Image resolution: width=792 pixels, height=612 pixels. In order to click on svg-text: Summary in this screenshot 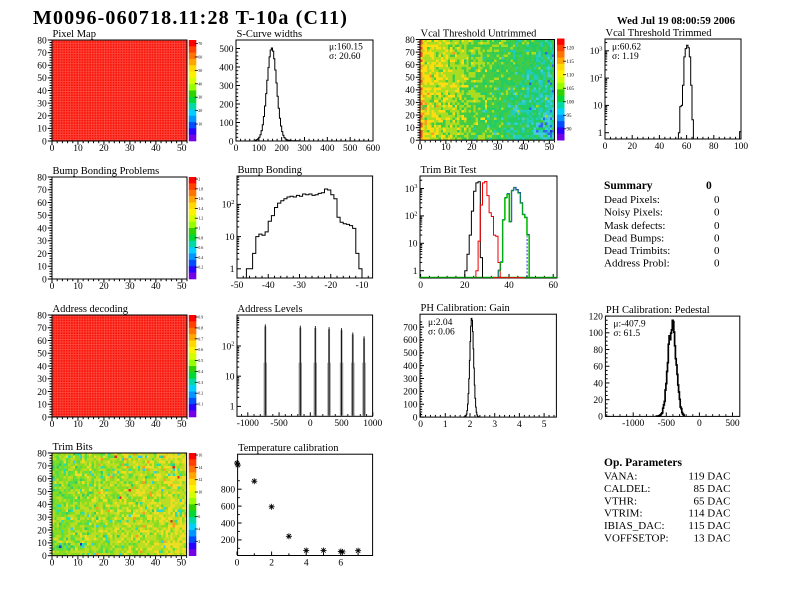, I will do `click(628, 186)`.